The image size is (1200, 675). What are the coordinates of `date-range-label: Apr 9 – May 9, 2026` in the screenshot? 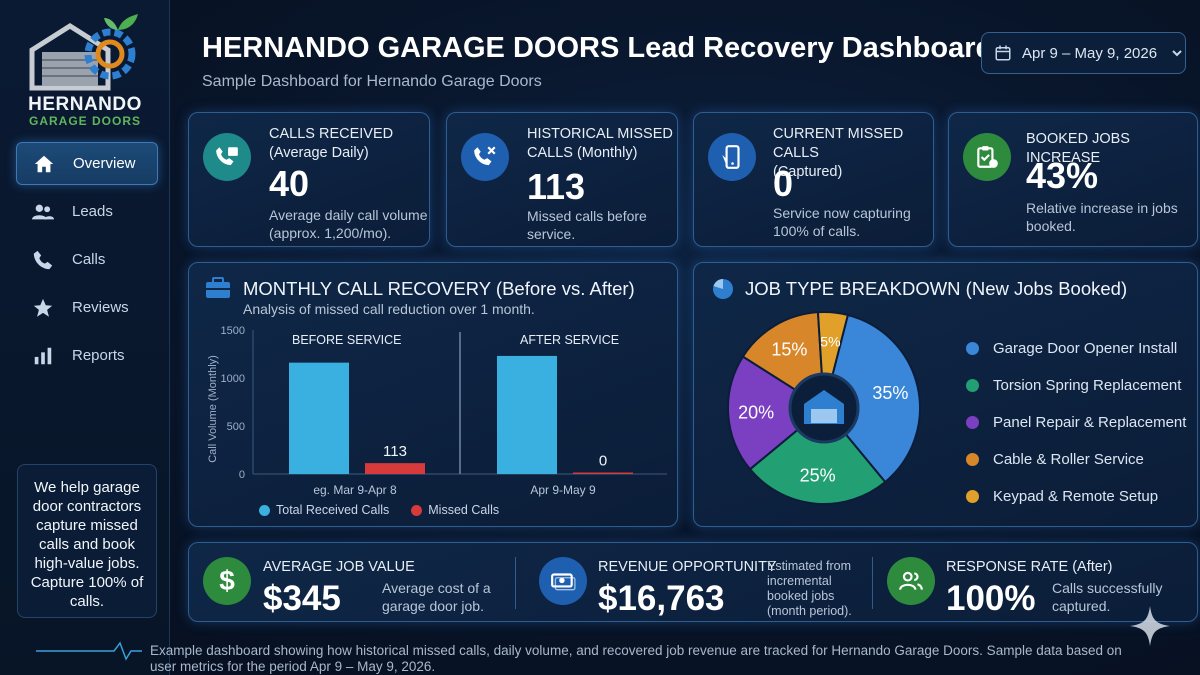 It's located at (1090, 53).